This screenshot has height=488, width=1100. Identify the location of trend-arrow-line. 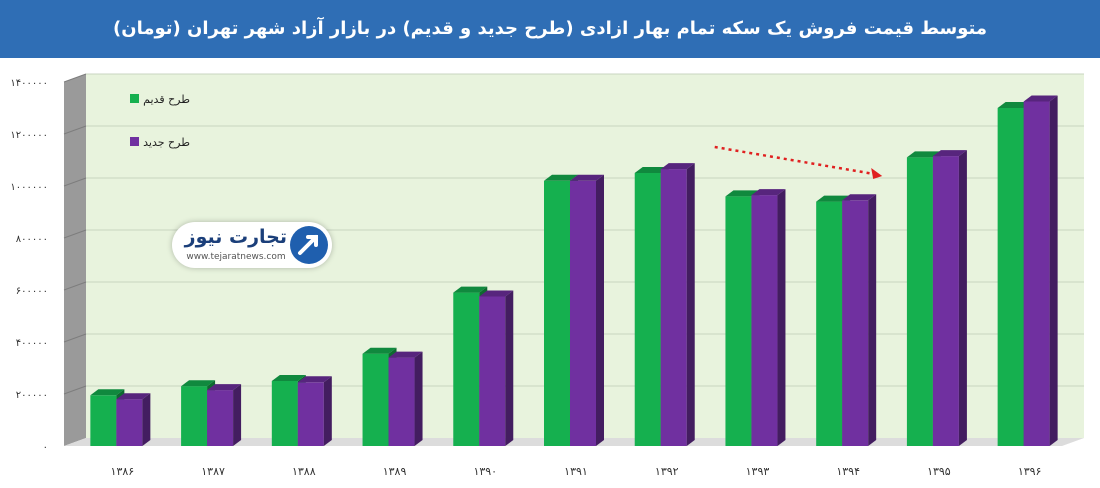
(794, 160).